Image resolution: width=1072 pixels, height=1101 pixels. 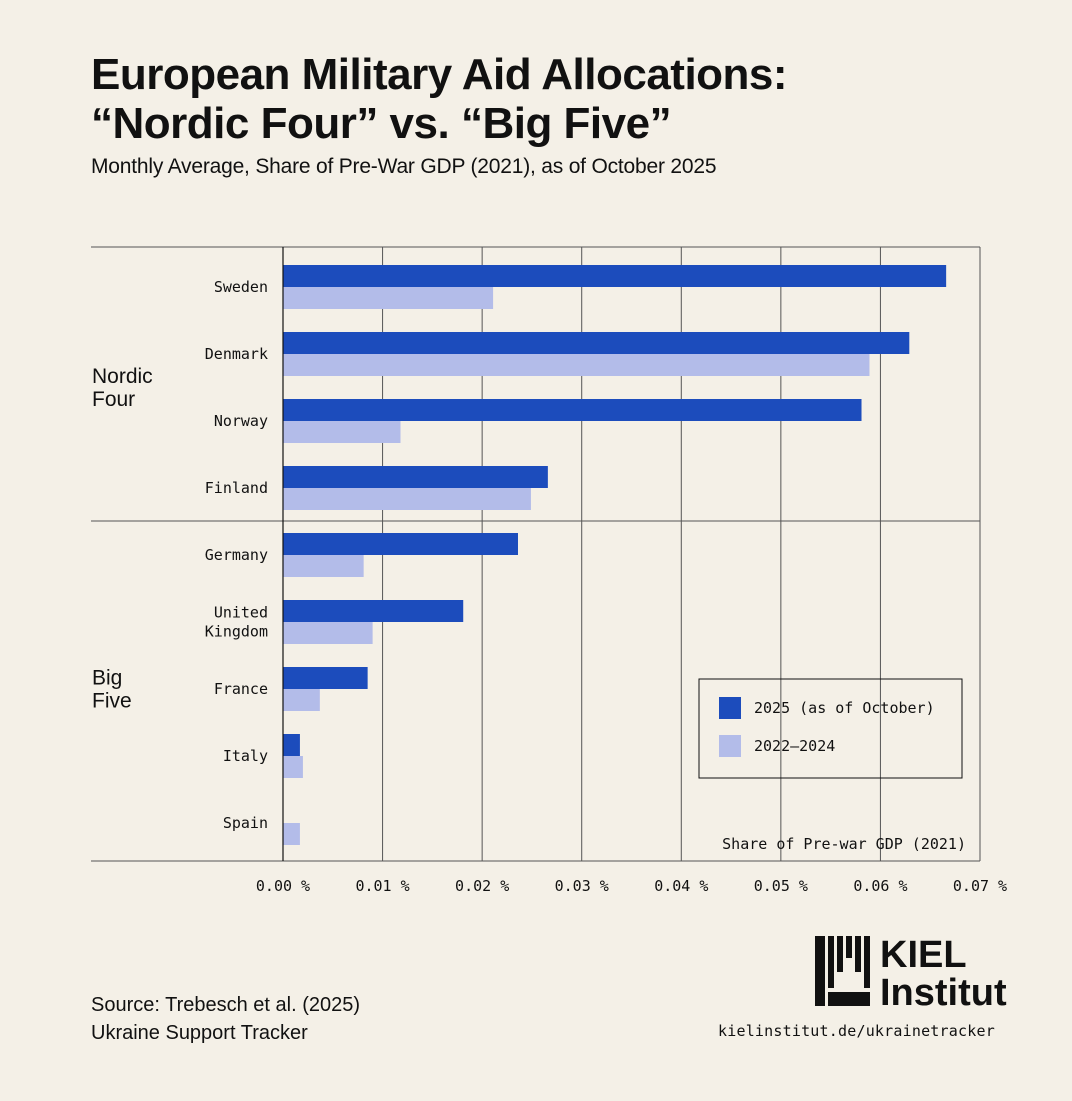 What do you see at coordinates (681, 886) in the screenshot?
I see `x-tick-label: 0.04 %` at bounding box center [681, 886].